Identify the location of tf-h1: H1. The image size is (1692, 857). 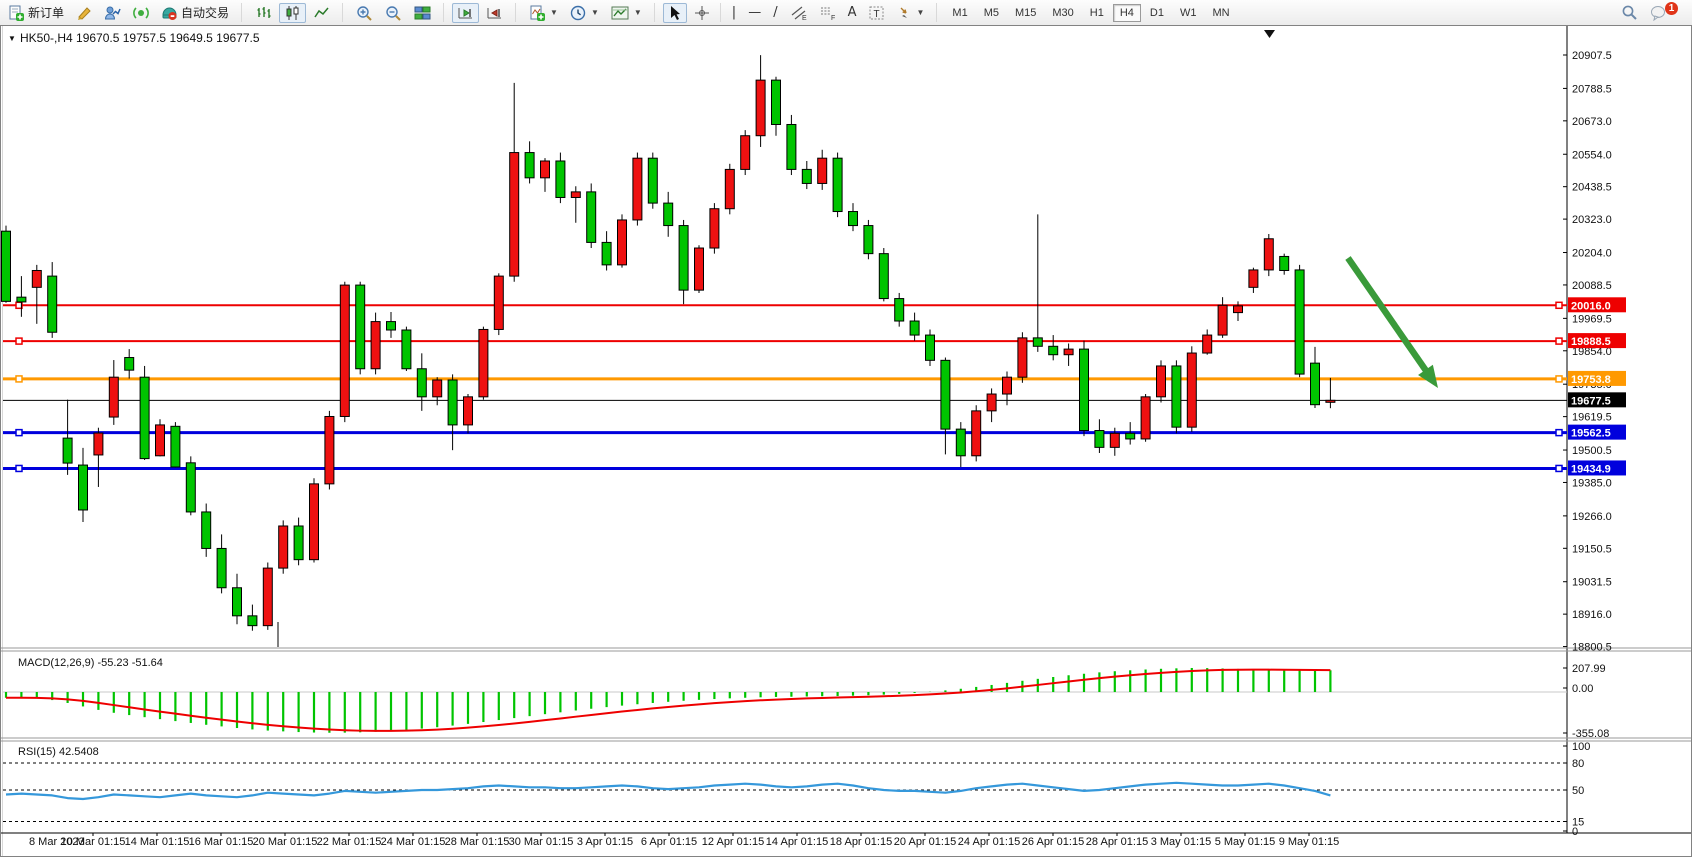
(1096, 12).